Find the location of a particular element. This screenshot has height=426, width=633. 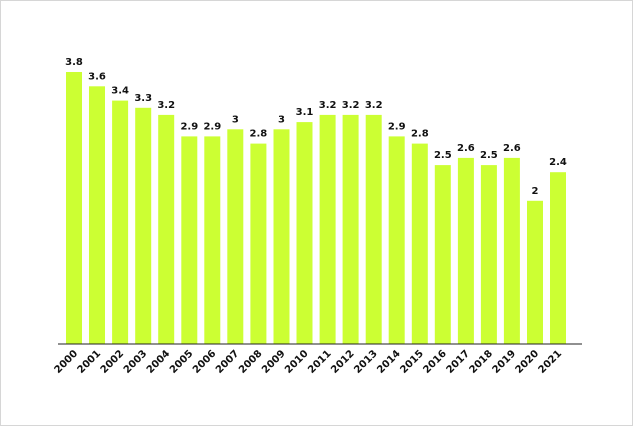

x-tick-label-2003: 2003 is located at coordinates (135, 361).